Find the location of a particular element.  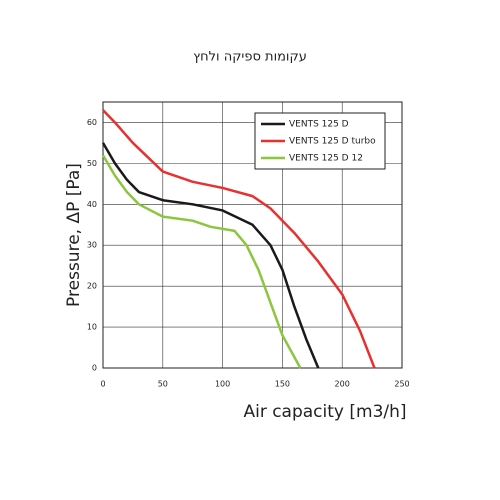

chart-title: עקומות ספיקה ולחץ is located at coordinates (250, 57).